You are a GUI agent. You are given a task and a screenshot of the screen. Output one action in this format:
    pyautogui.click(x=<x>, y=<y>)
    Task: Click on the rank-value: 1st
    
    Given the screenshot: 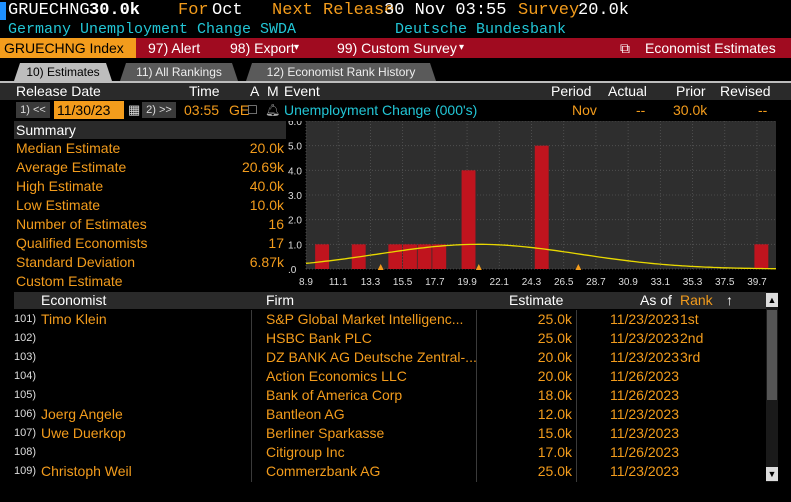 What is the action you would take?
    pyautogui.click(x=689, y=319)
    